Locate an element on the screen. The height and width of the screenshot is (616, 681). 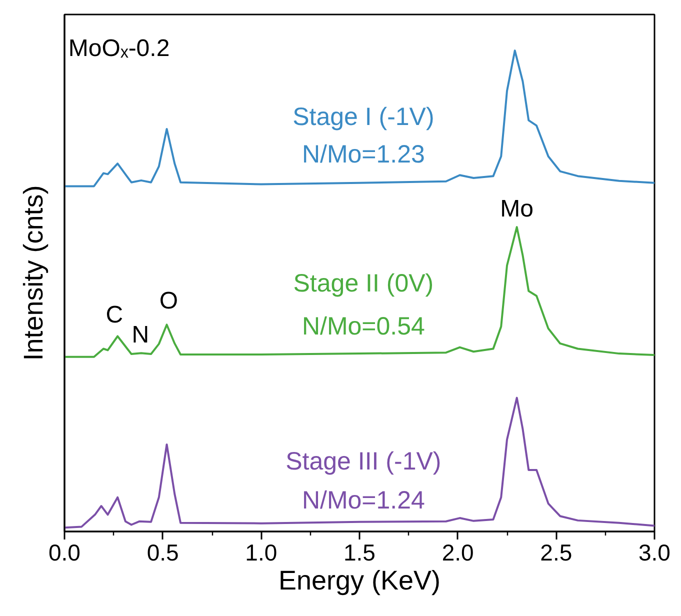
x-tick-label: 0.0 is located at coordinates (64, 553).